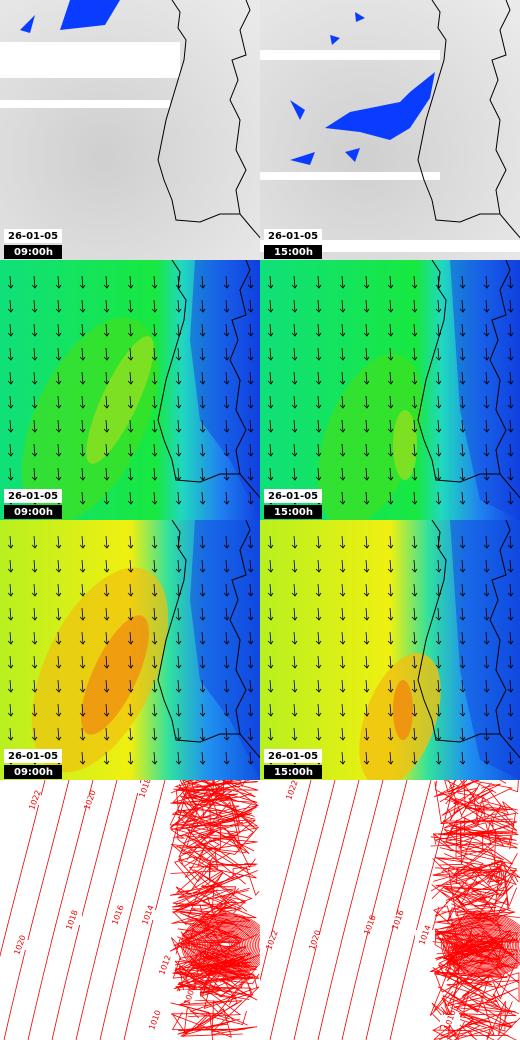 This screenshot has height=1040, width=520. What do you see at coordinates (36, 910) in the screenshot?
I see `isobar` at bounding box center [36, 910].